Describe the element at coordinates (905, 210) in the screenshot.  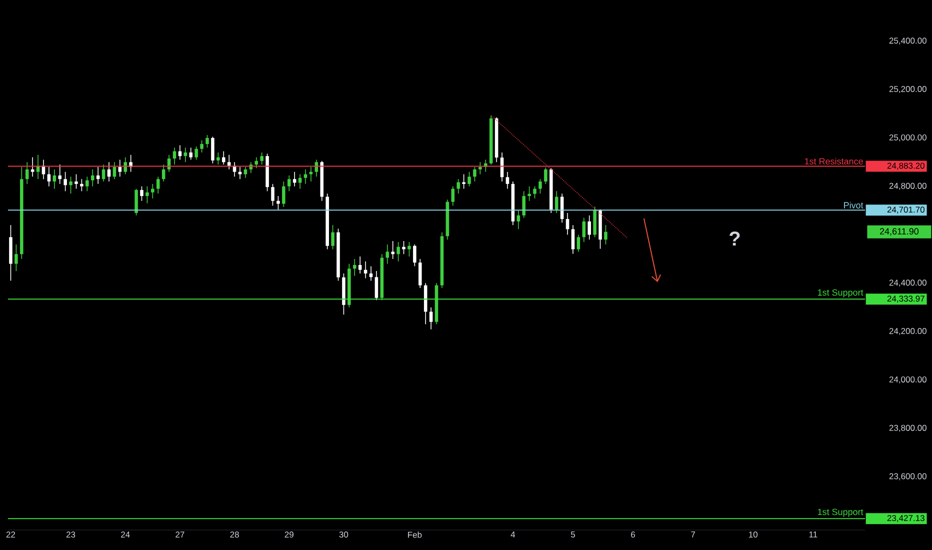
I see `y-tick-label: 24,701.70` at that location.